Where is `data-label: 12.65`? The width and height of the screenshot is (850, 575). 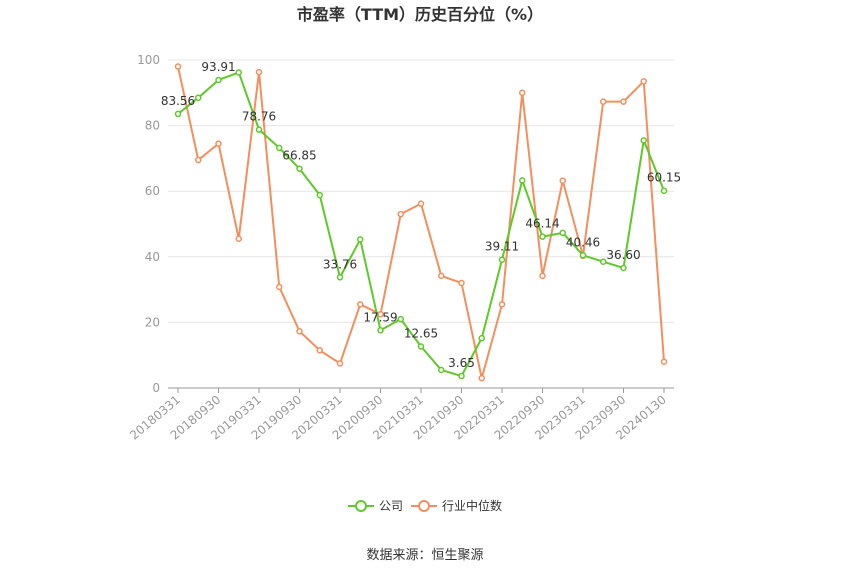 data-label: 12.65 is located at coordinates (421, 334).